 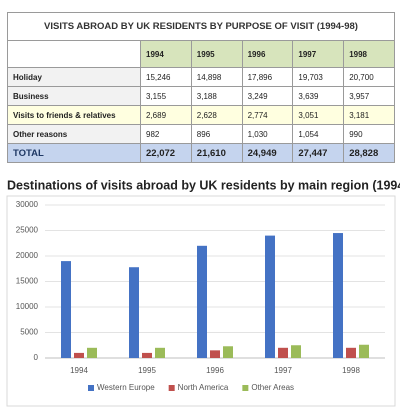 What do you see at coordinates (27, 255) in the screenshot?
I see `y-tick-label: 20000` at bounding box center [27, 255].